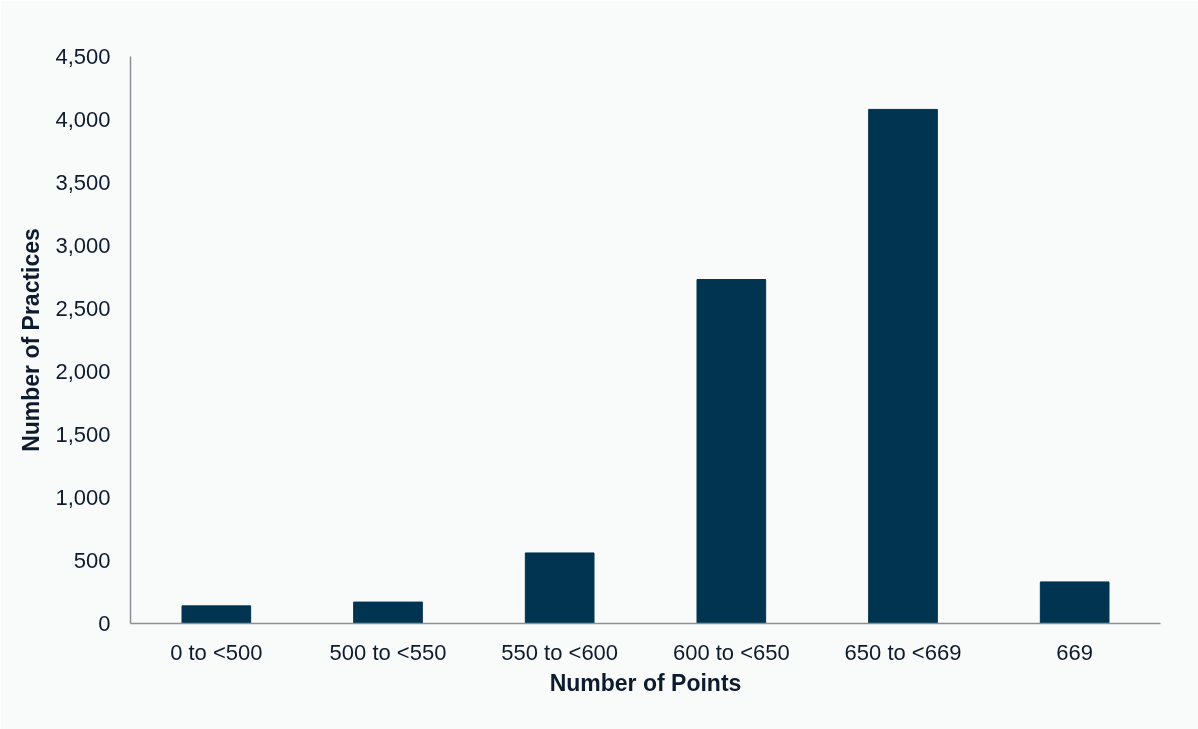 This screenshot has width=1198, height=729. I want to click on y-tick-label: 1,000, so click(83, 497).